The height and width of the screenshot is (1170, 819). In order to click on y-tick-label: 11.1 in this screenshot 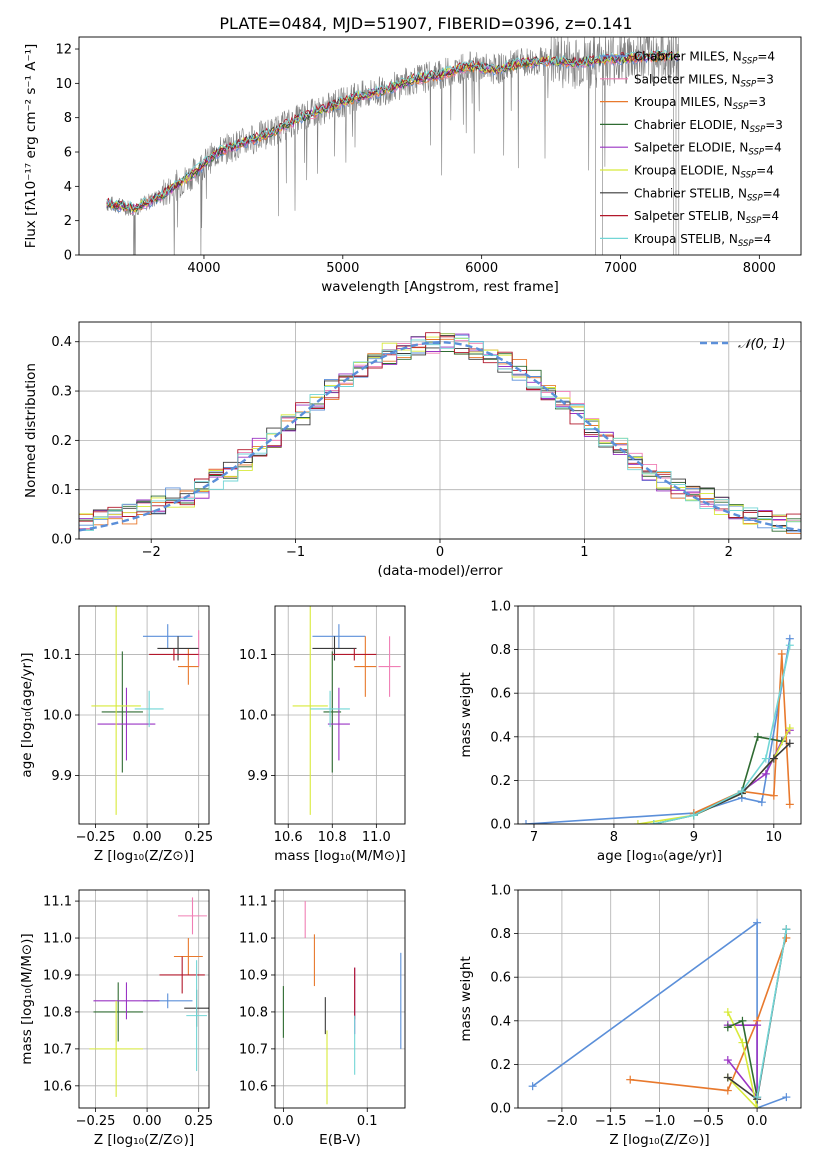, I will do `click(57, 902)`.